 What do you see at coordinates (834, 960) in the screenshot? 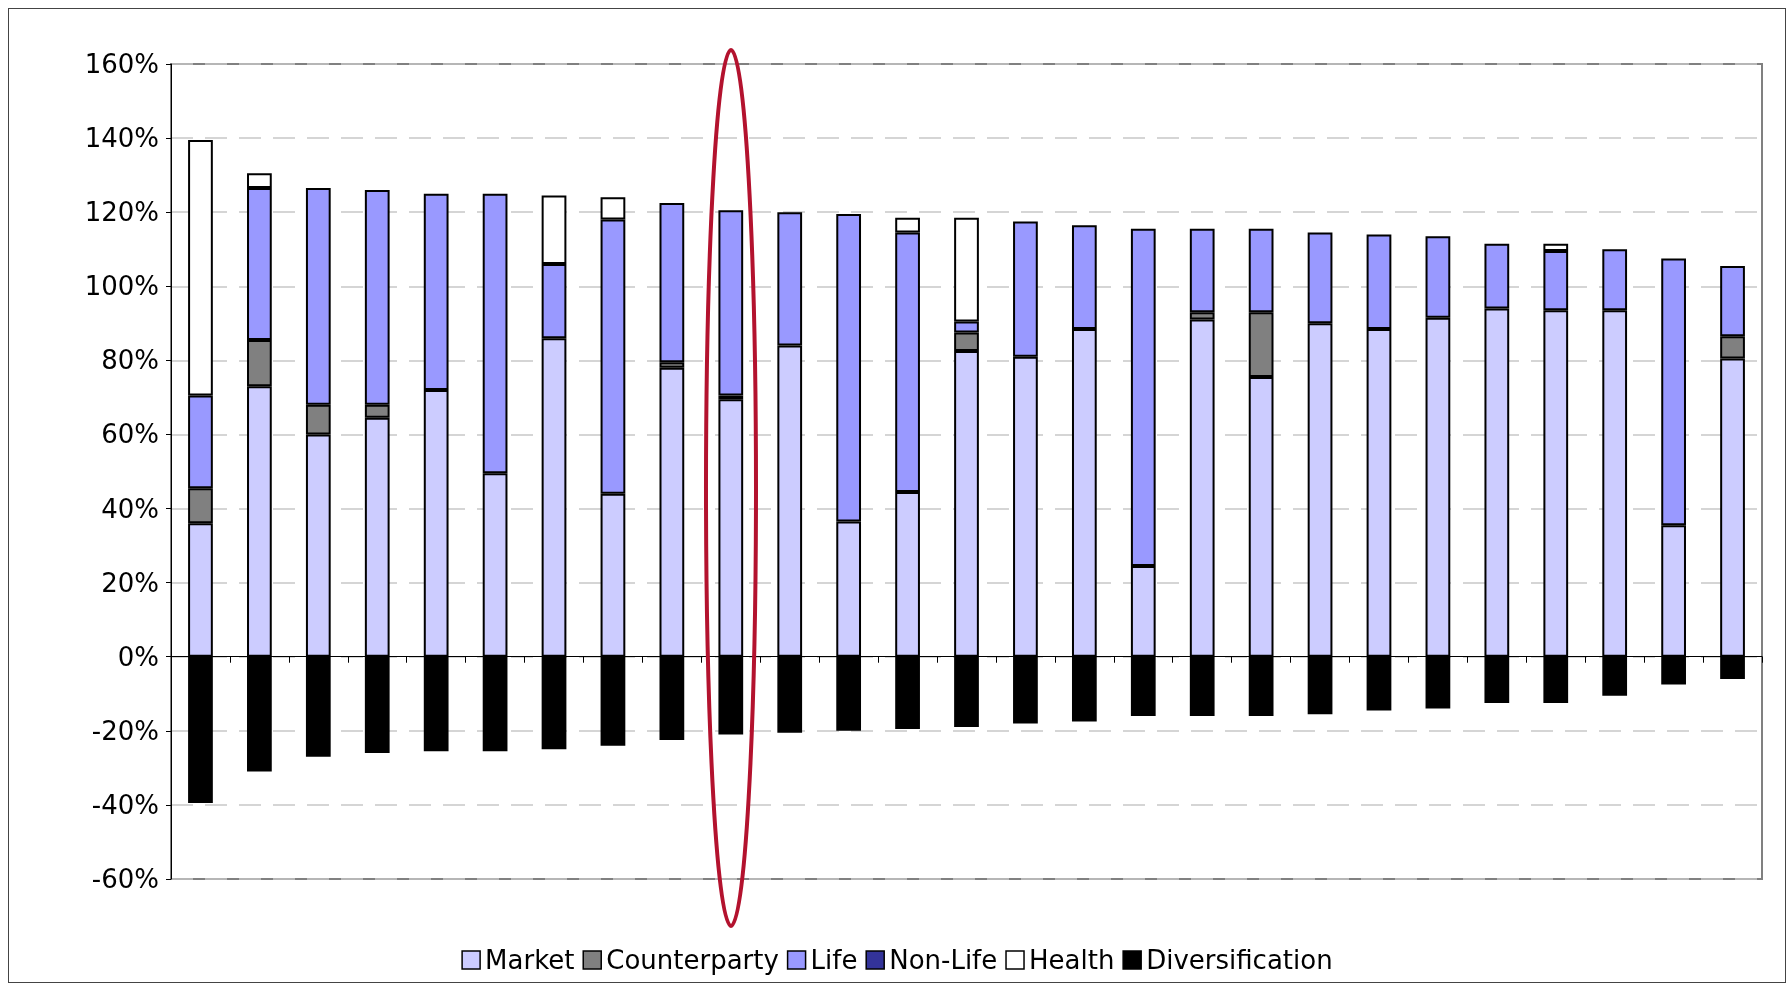
I see `legend-label: Life` at bounding box center [834, 960].